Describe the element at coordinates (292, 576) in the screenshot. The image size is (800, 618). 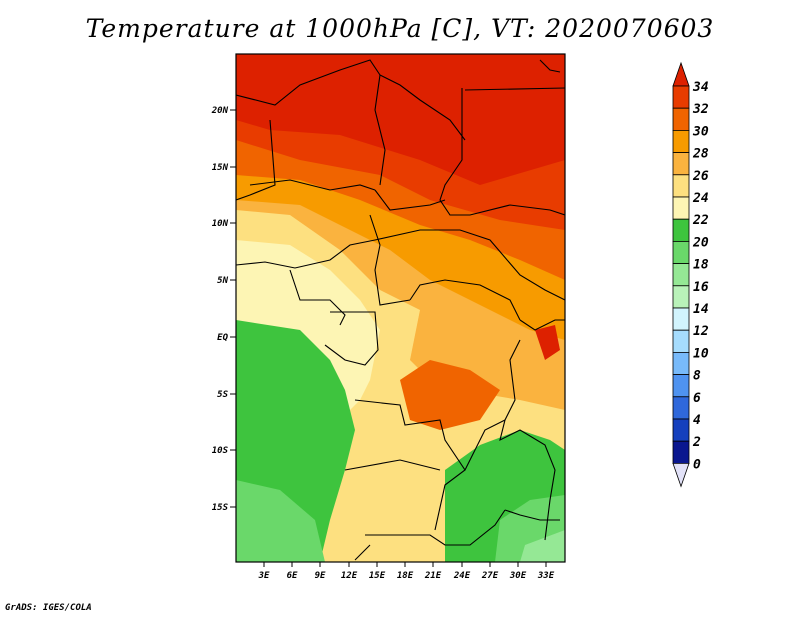
I see `lon-label: 6E` at that location.